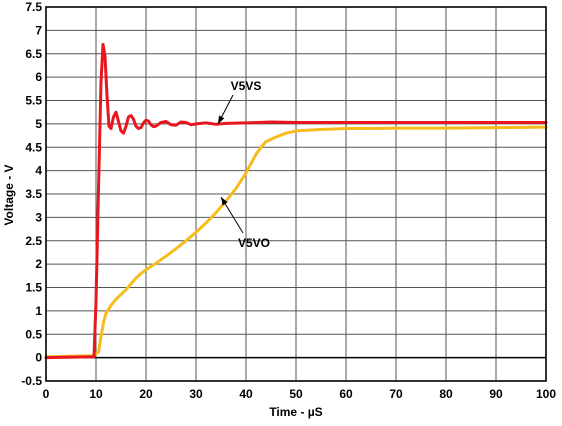  I want to click on x-tick-label: 70, so click(396, 394).